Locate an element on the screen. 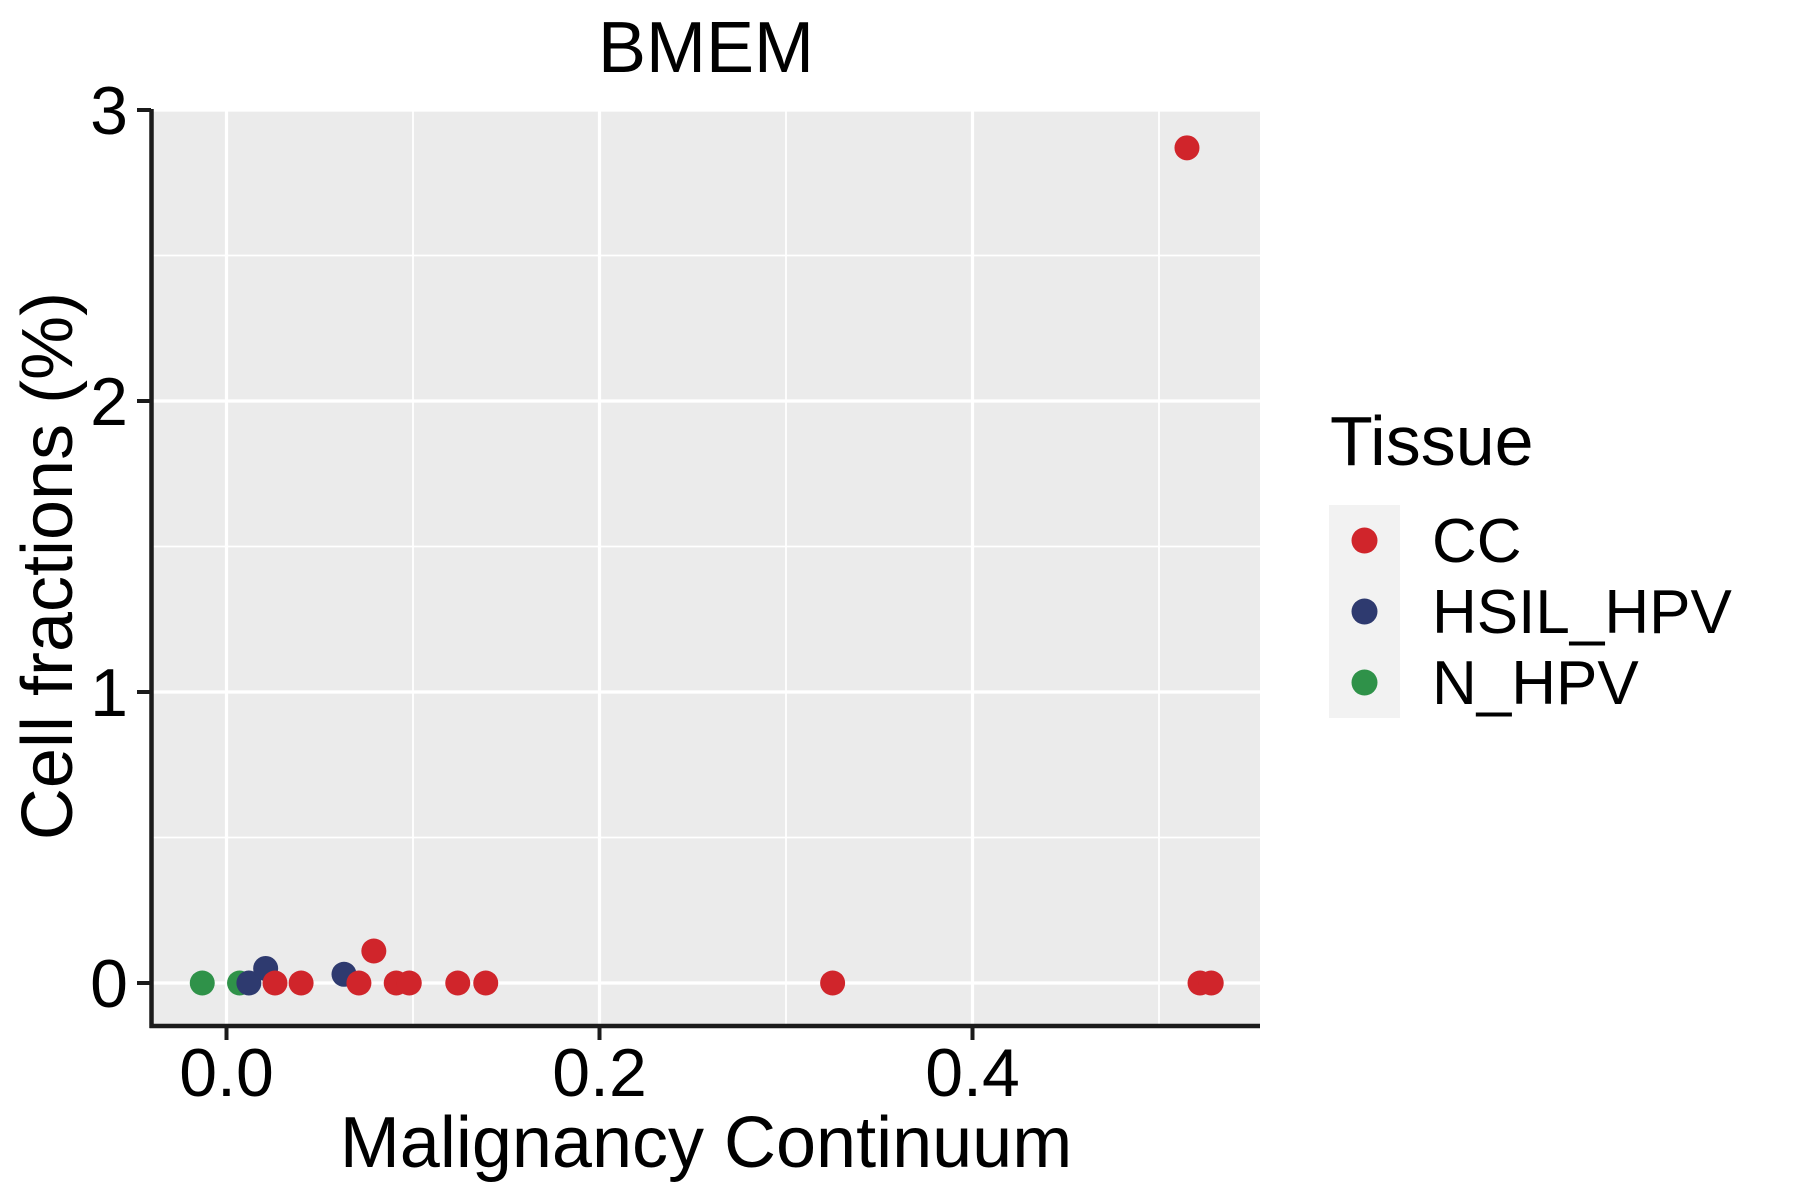 Image resolution: width=1800 pixels, height=1200 pixels. legend-dot-cc-icon is located at coordinates (1364, 540).